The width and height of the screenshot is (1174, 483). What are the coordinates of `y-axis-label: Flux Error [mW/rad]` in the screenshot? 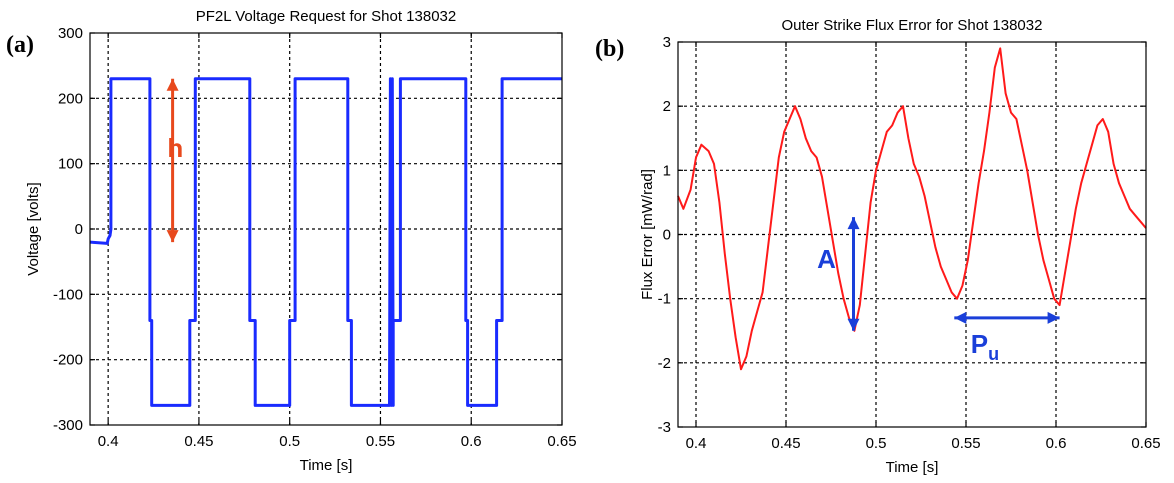 It's located at (647, 234).